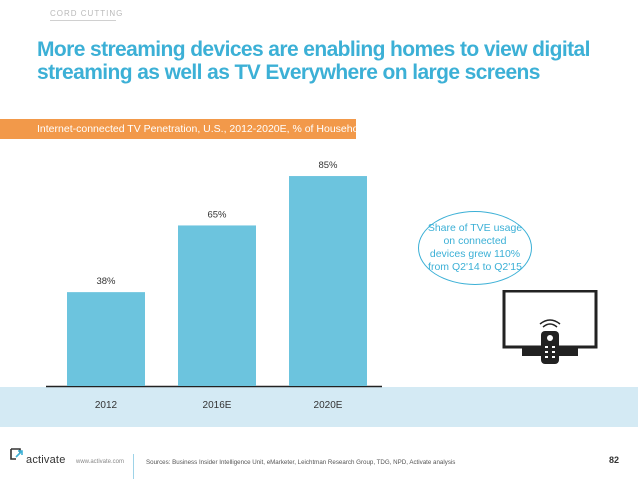 This screenshot has height=479, width=638. What do you see at coordinates (328, 165) in the screenshot?
I see `data-label-2020E: 85%` at bounding box center [328, 165].